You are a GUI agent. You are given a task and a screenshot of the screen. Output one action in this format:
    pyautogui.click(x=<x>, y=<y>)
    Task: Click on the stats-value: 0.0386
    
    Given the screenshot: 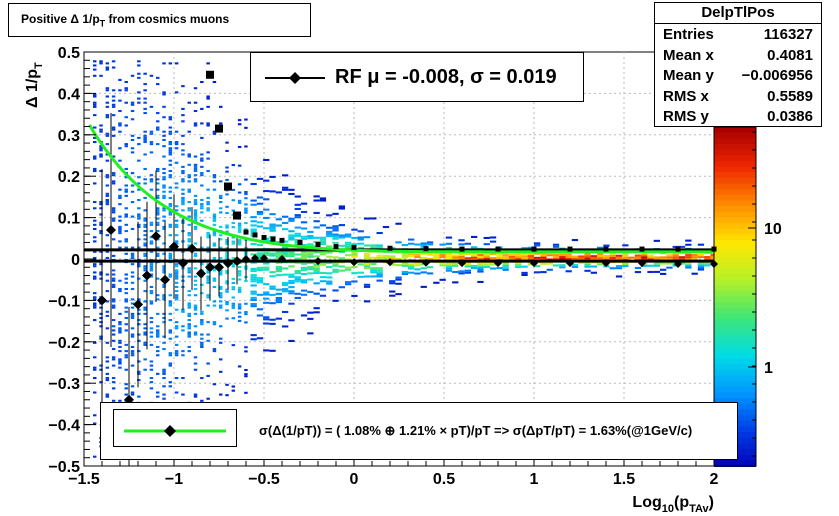 What is the action you would take?
    pyautogui.click(x=790, y=116)
    